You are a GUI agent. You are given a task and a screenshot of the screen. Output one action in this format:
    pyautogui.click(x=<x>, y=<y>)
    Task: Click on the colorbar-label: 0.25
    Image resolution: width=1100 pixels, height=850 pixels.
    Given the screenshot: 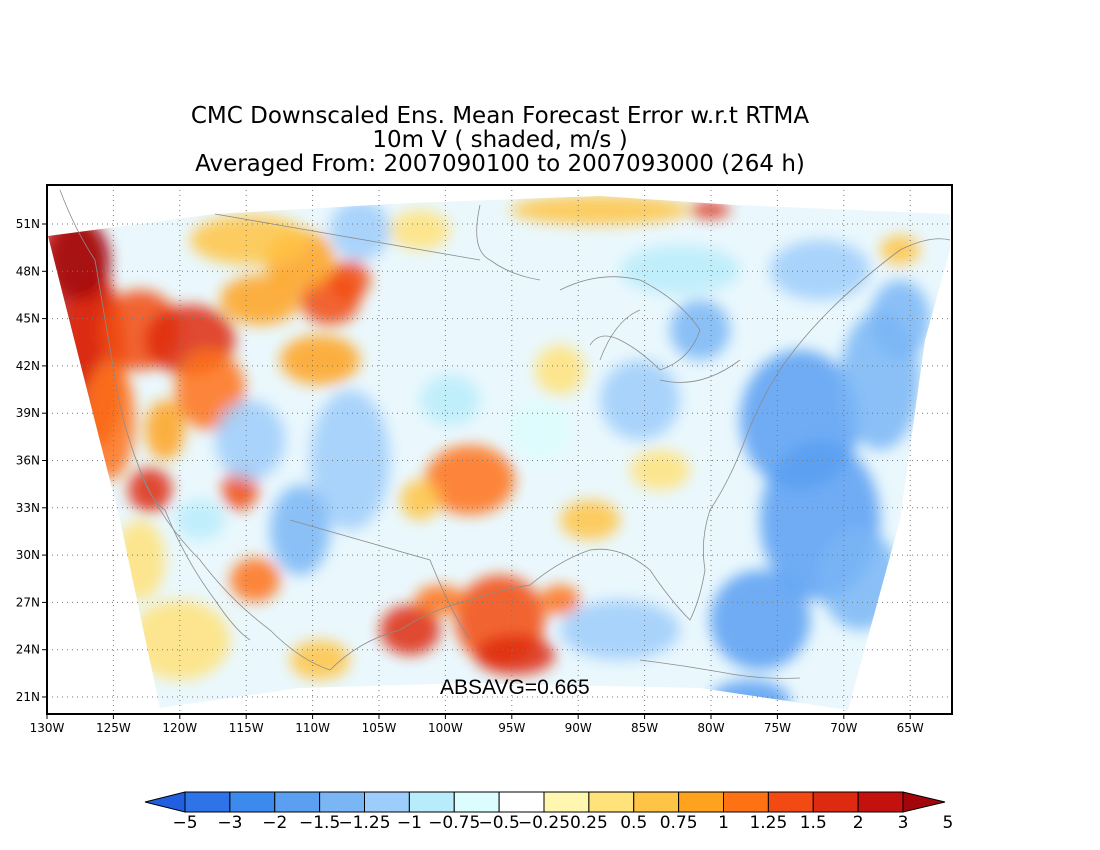 What is the action you would take?
    pyautogui.click(x=589, y=823)
    